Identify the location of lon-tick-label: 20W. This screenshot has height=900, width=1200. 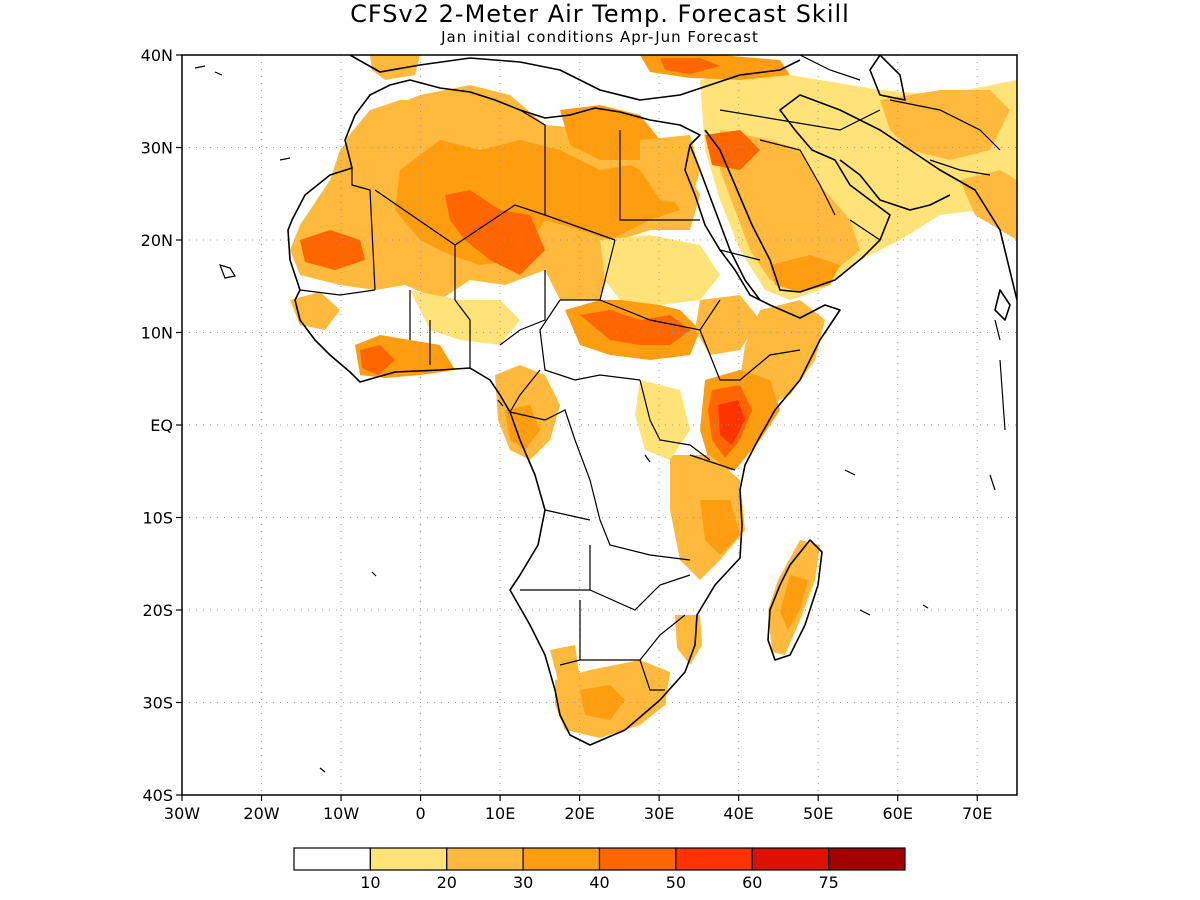
(261, 813).